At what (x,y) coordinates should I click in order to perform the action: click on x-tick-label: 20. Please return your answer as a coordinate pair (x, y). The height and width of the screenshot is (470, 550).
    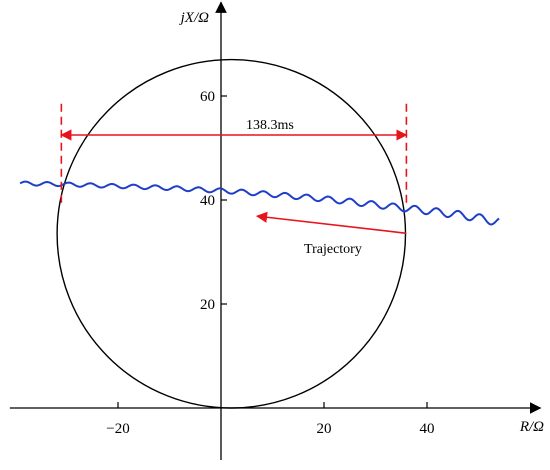
    Looking at the image, I should click on (324, 429).